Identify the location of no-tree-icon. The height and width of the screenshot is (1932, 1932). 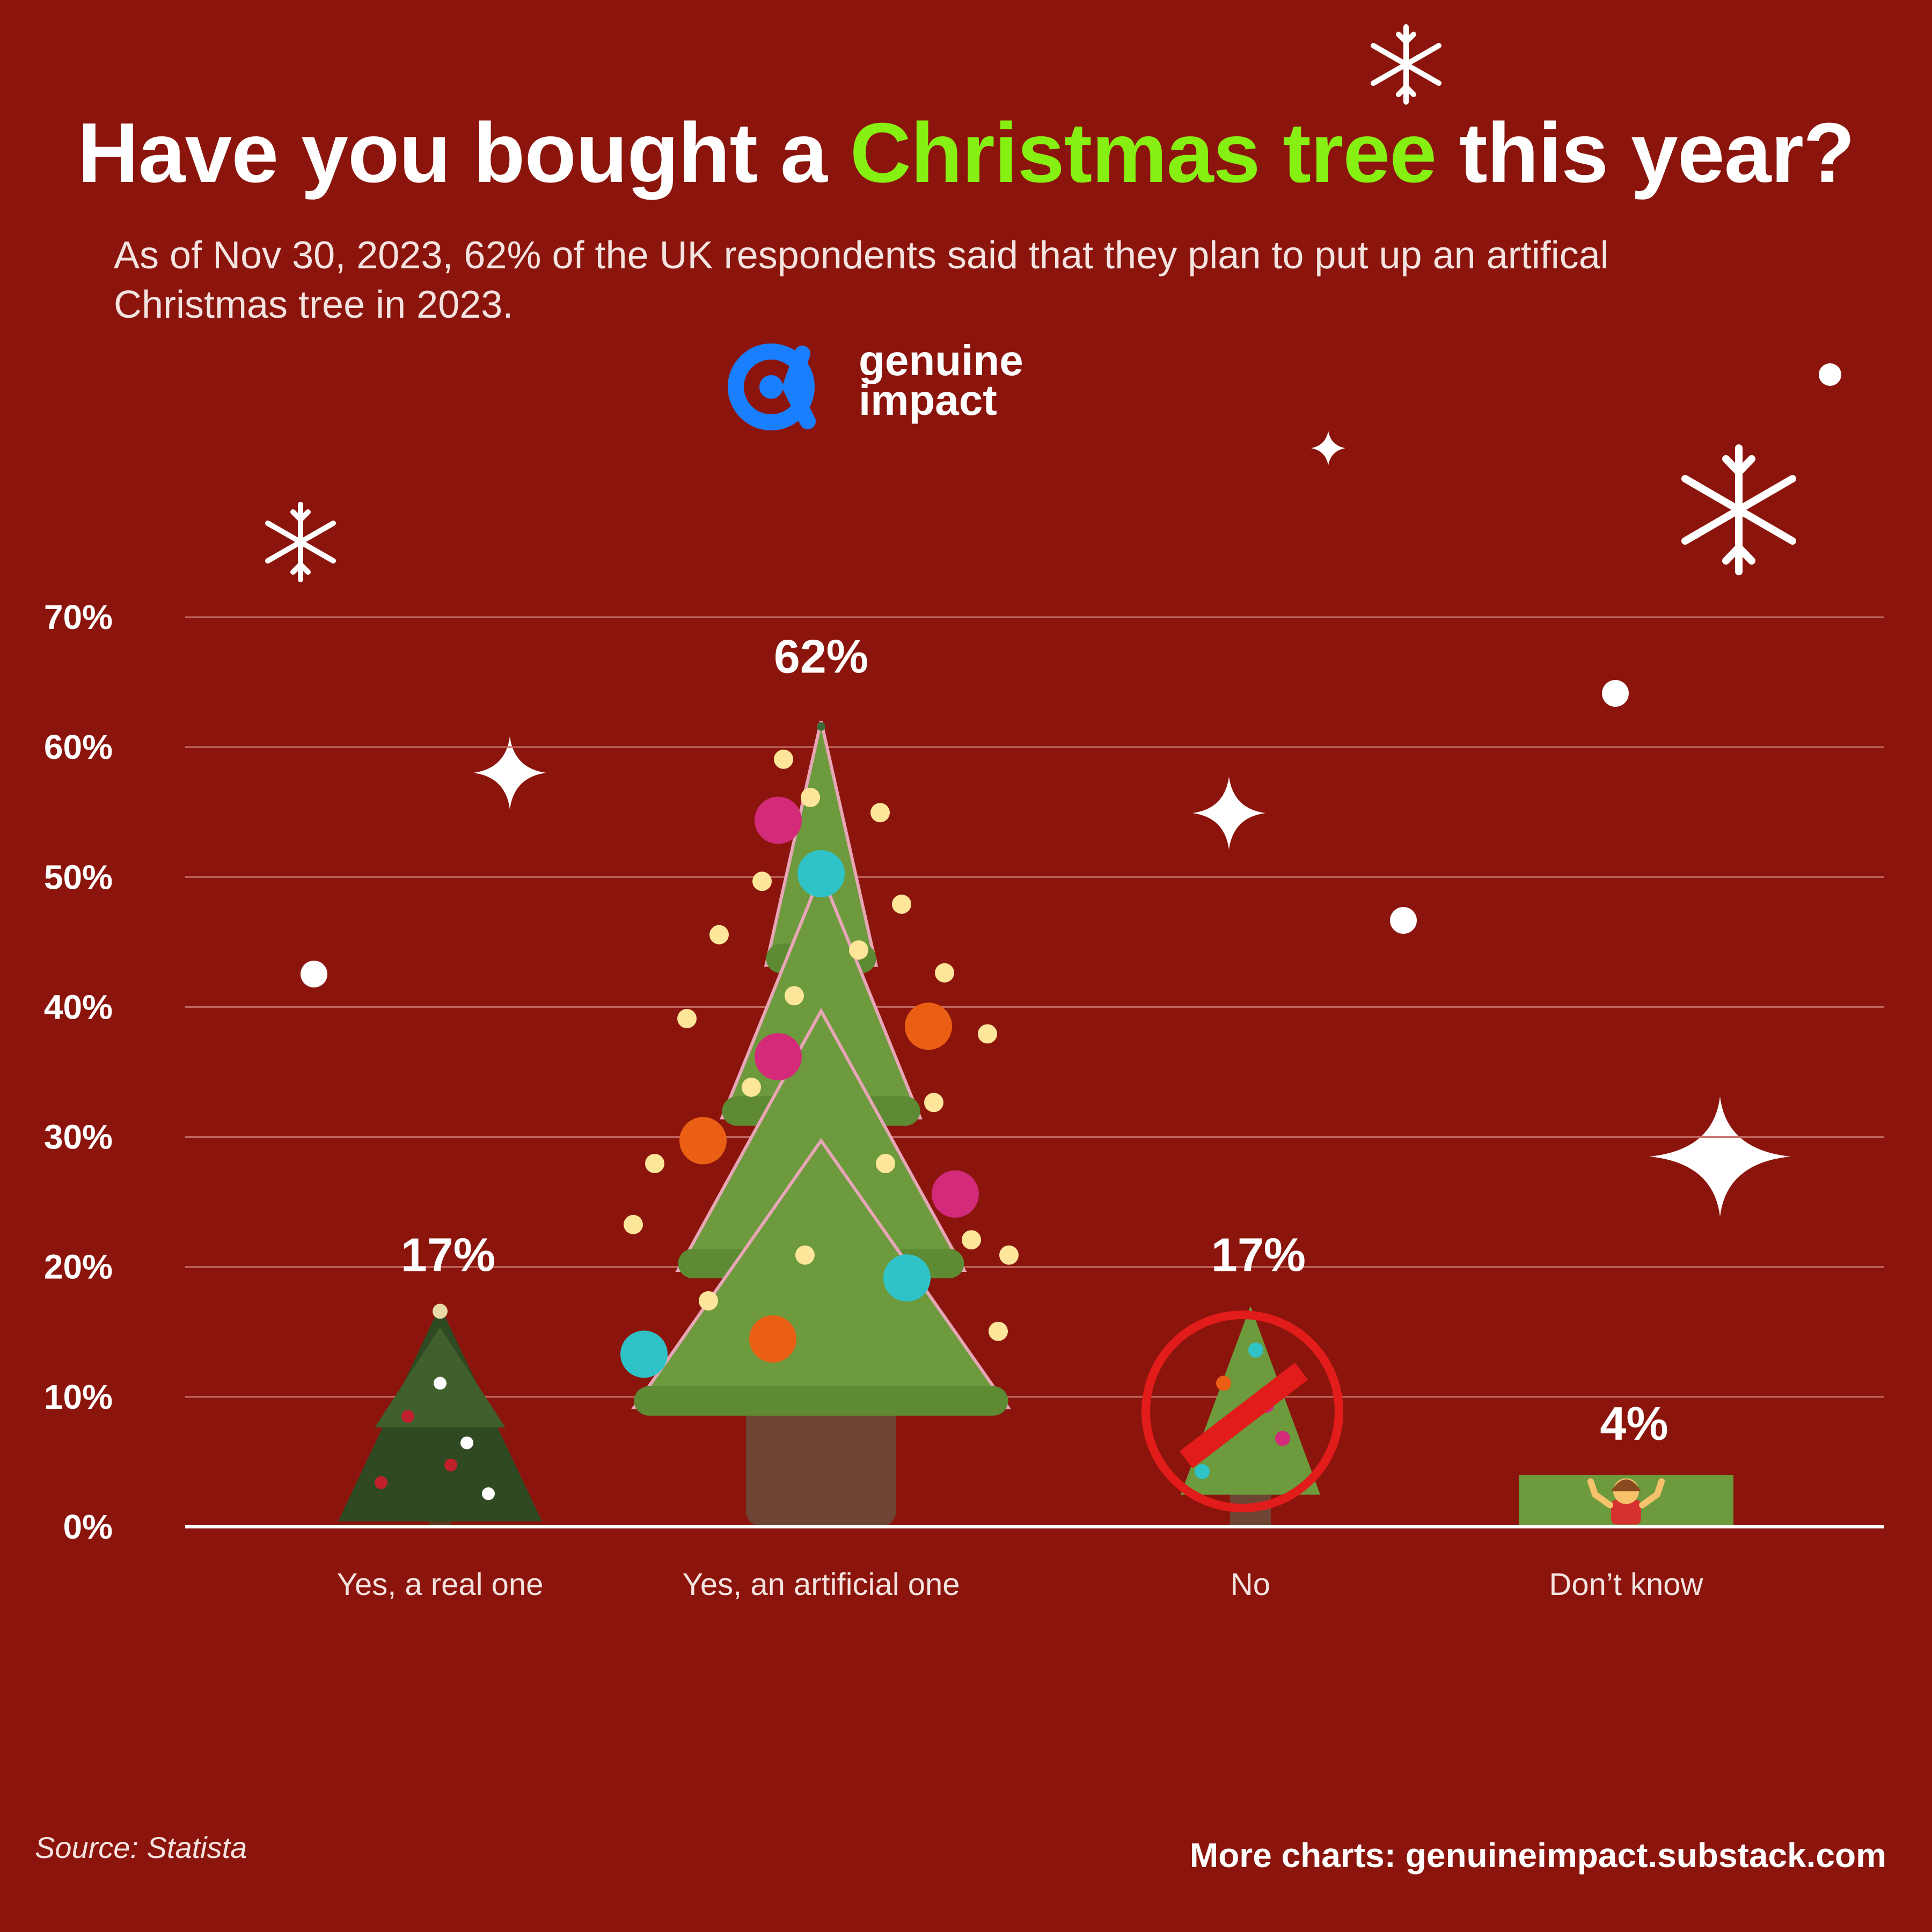
(1242, 1416).